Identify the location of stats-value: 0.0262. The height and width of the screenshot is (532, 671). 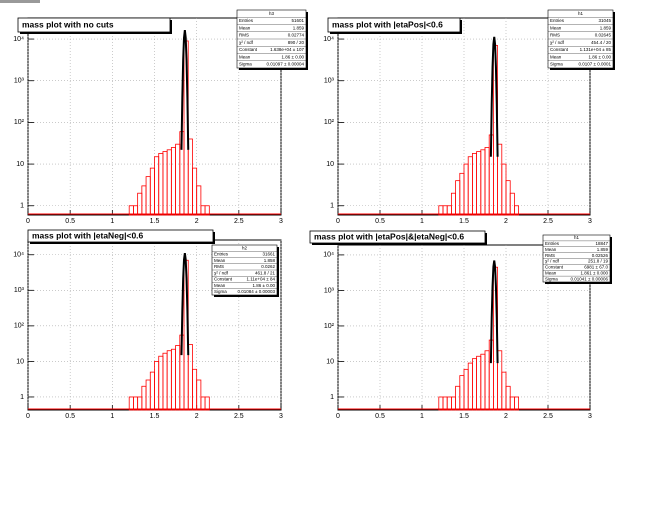
(268, 266).